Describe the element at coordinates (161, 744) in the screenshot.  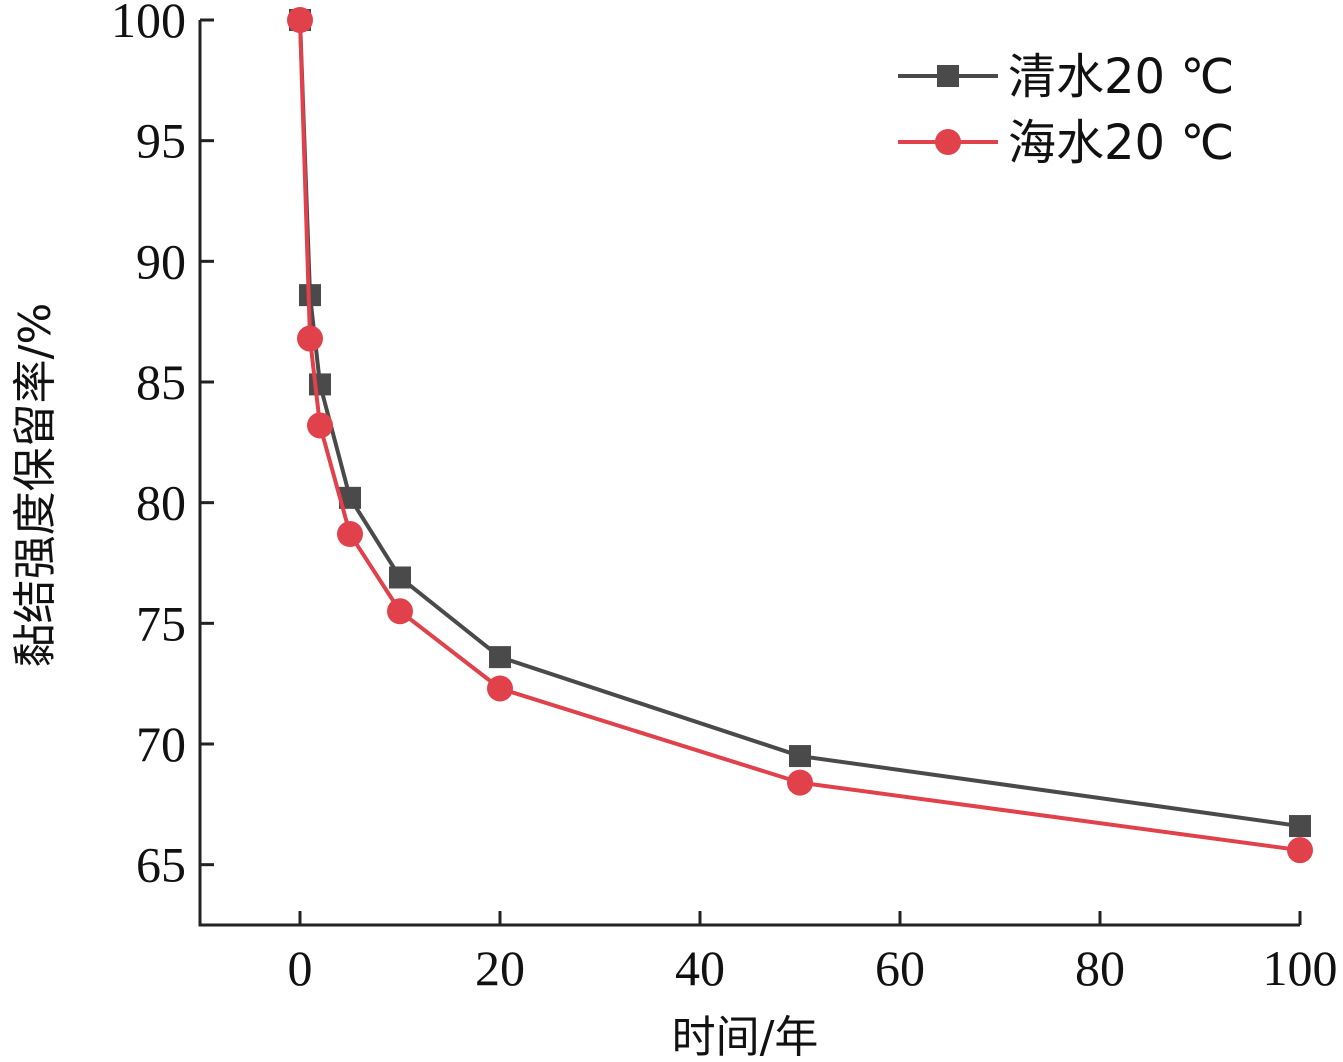
I see `y-tick-label: 70` at that location.